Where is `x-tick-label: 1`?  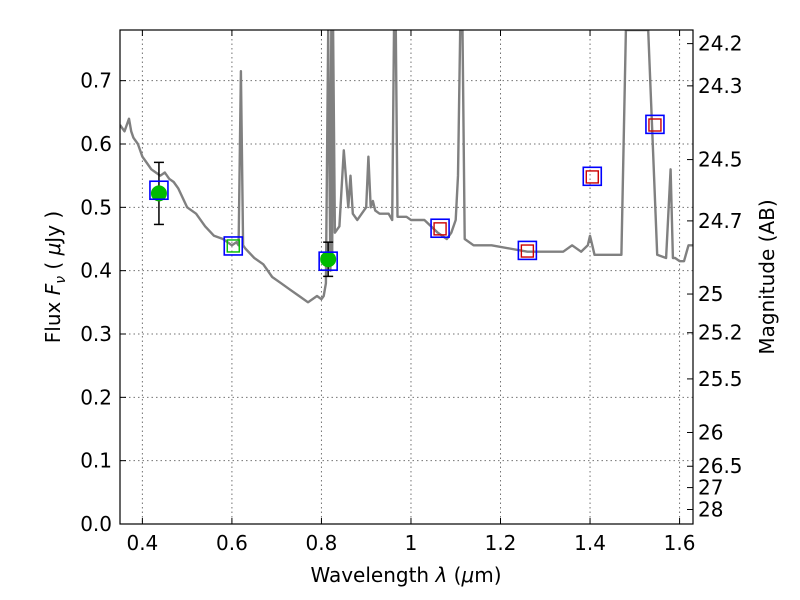
x-tick-label: 1 is located at coordinates (411, 543).